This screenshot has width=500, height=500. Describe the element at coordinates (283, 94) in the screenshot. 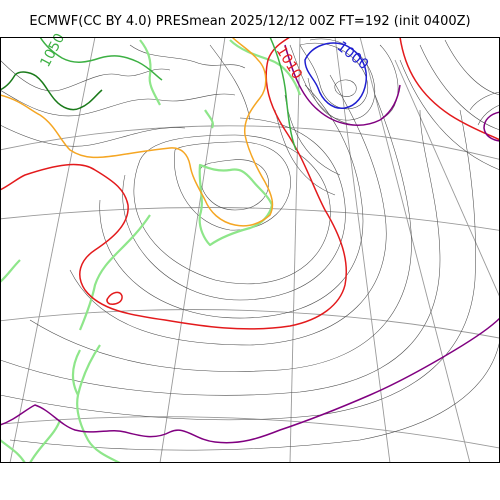

I see `isobar-green-east` at that location.